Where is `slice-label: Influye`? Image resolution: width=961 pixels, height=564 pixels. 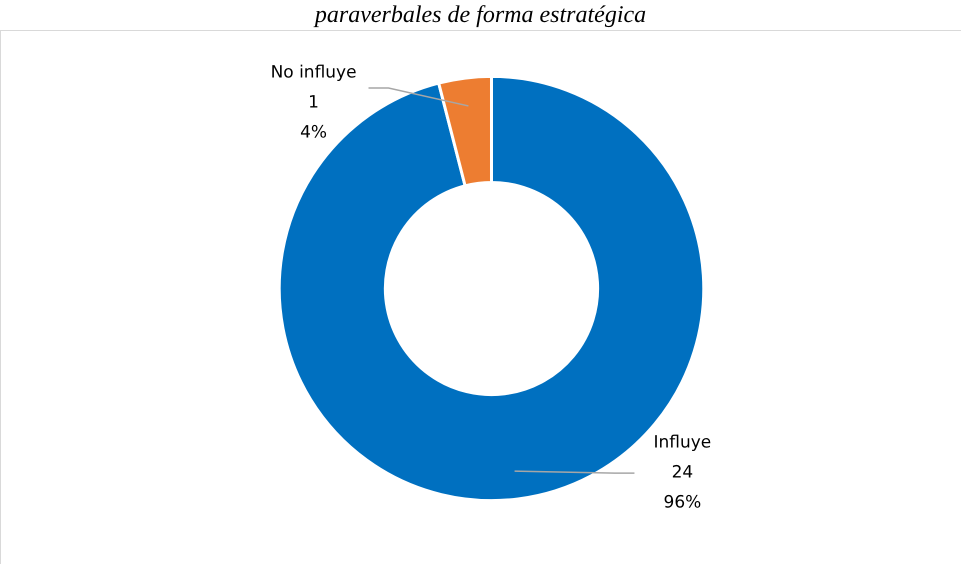 slice-label: Influye is located at coordinates (683, 442).